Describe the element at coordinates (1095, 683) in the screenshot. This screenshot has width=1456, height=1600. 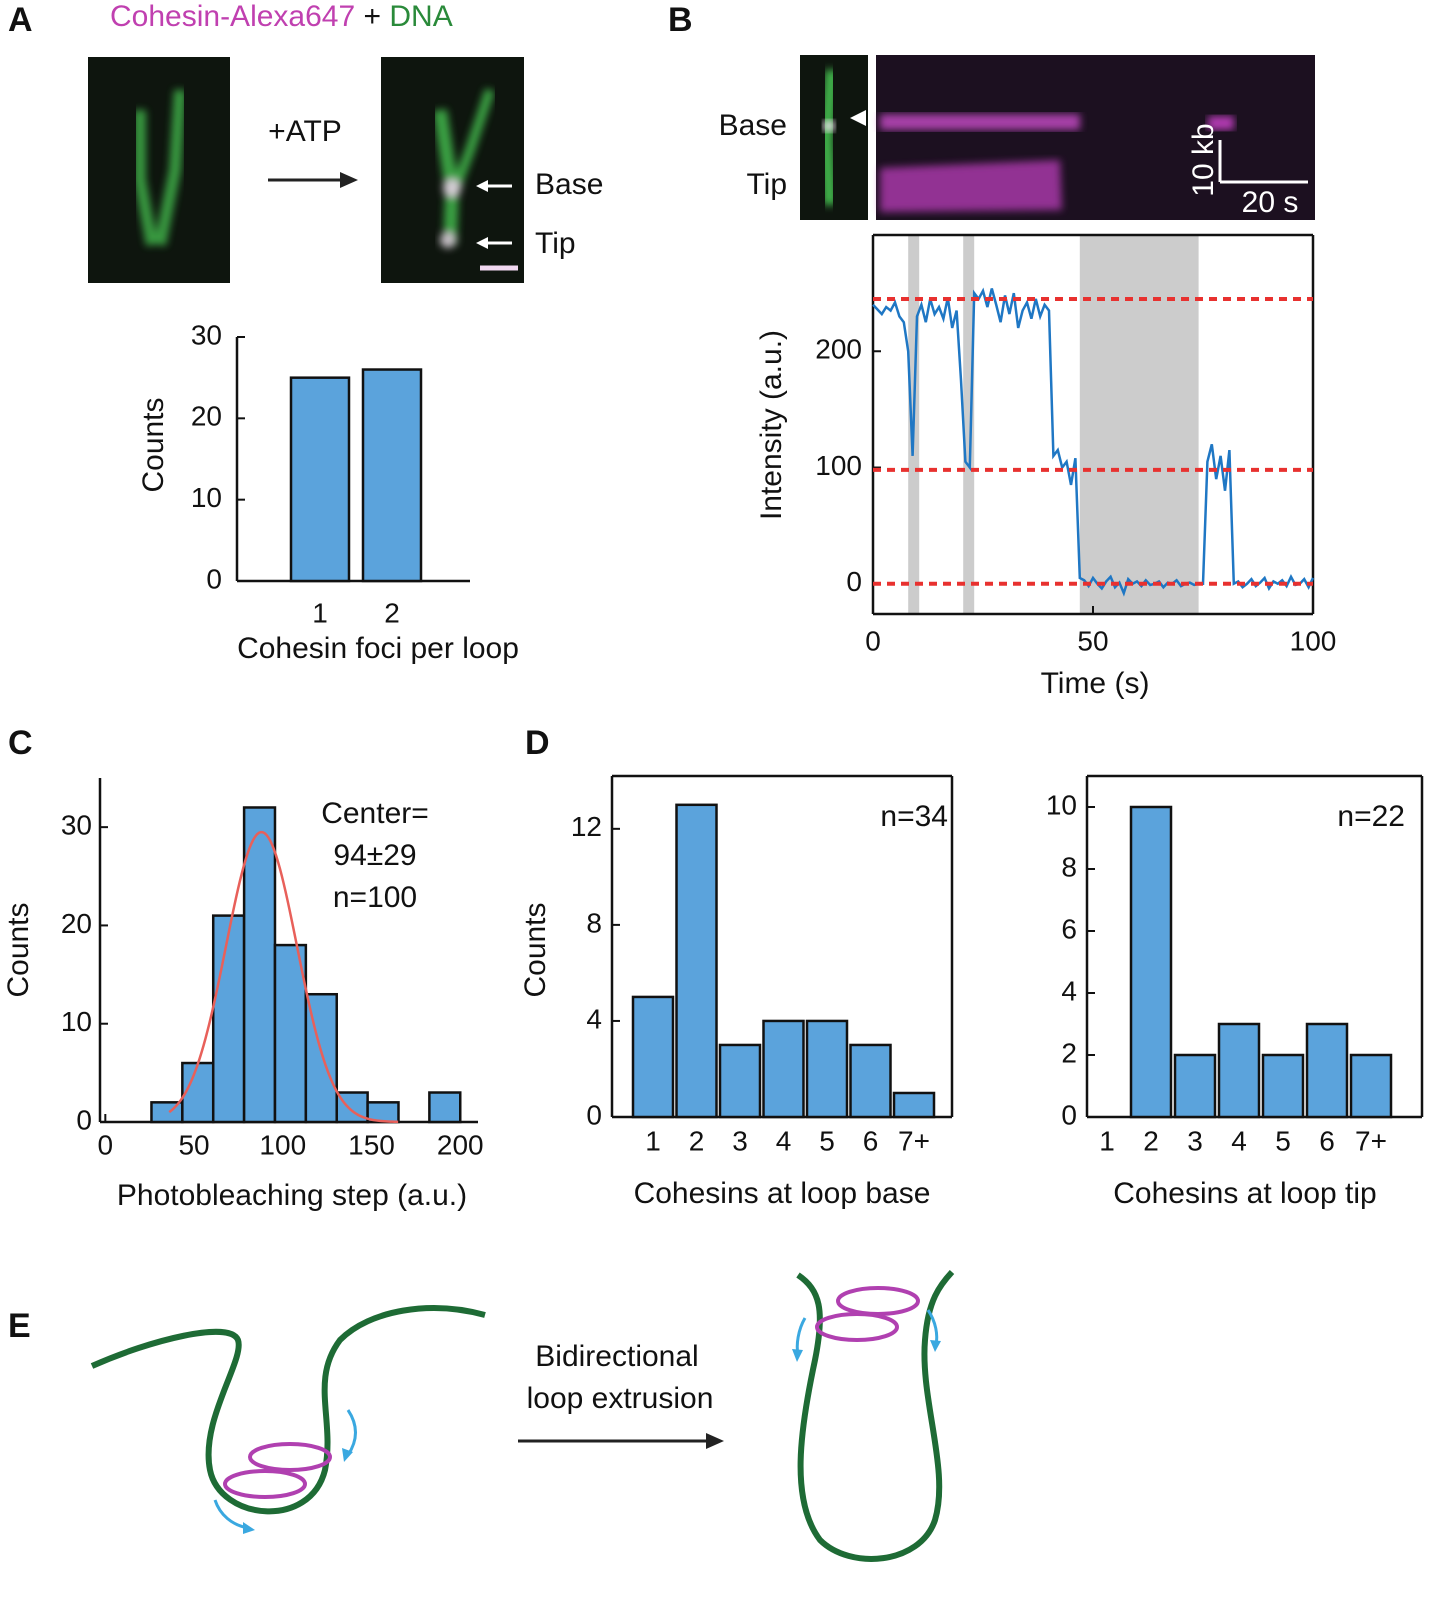
I see `x-axis-label: Time (s)` at that location.